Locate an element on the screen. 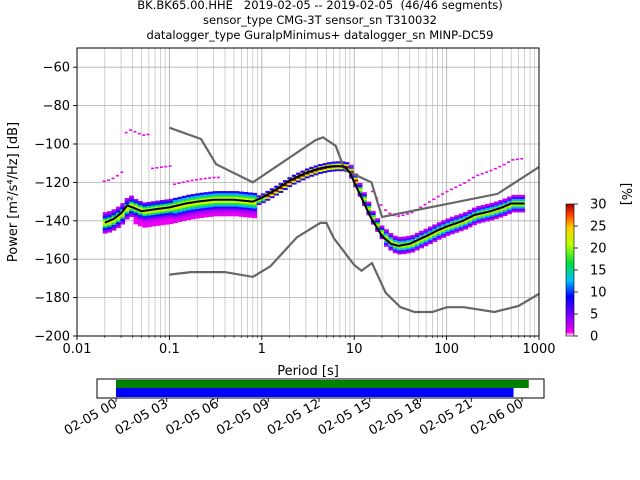  y-tick-label: −100 is located at coordinates (52, 145).